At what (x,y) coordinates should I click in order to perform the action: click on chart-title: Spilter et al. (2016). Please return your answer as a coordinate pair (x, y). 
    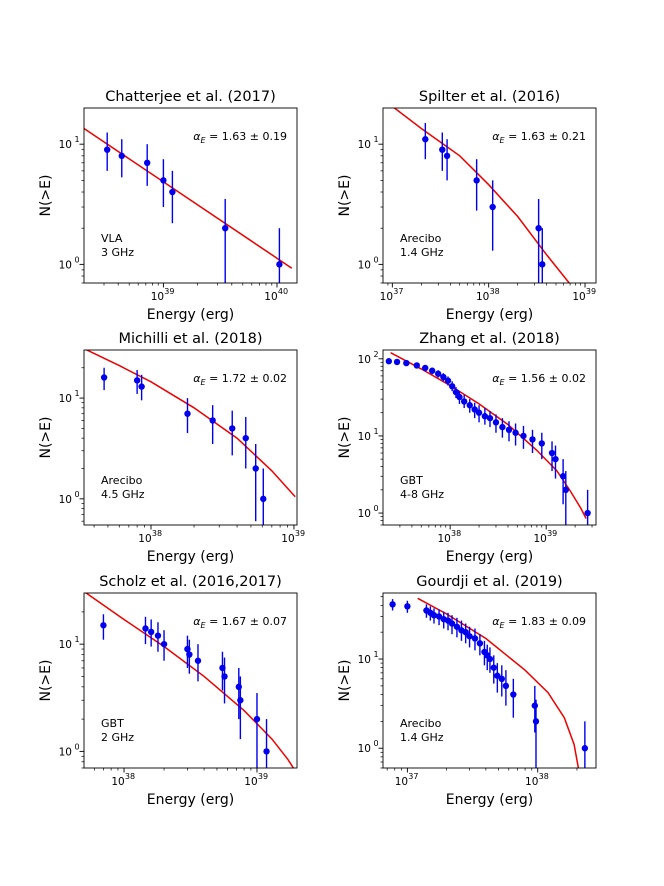
    Looking at the image, I should click on (489, 97).